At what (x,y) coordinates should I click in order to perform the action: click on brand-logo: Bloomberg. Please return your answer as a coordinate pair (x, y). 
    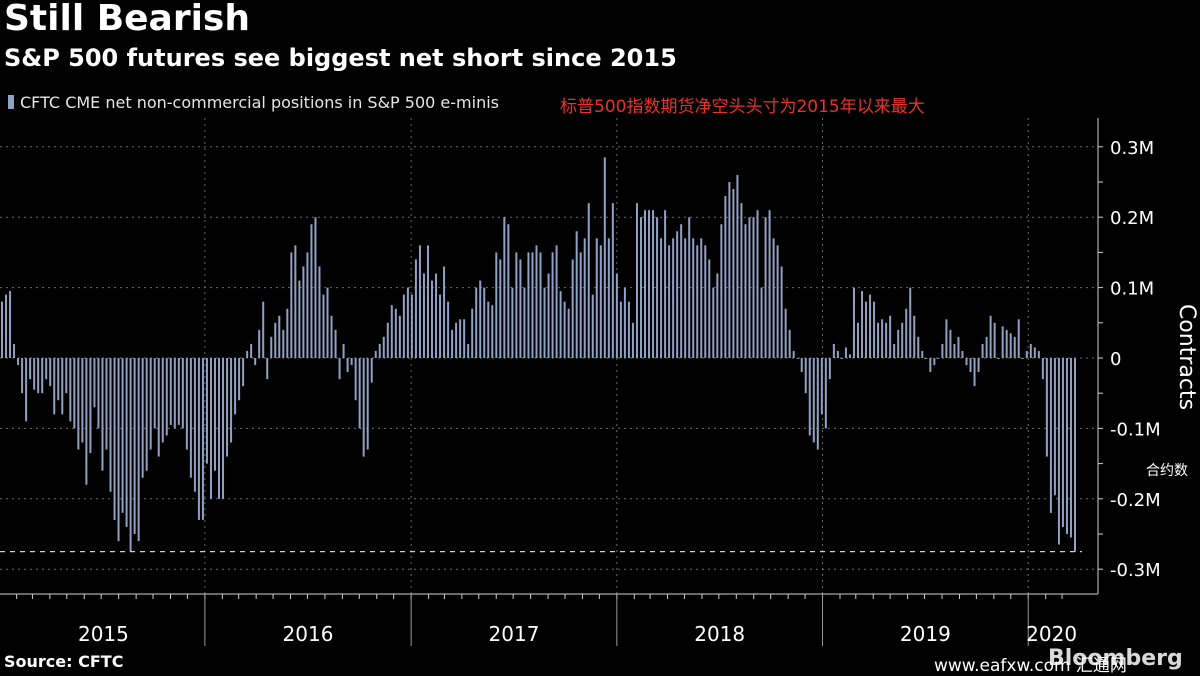
    Looking at the image, I should click on (1115, 658).